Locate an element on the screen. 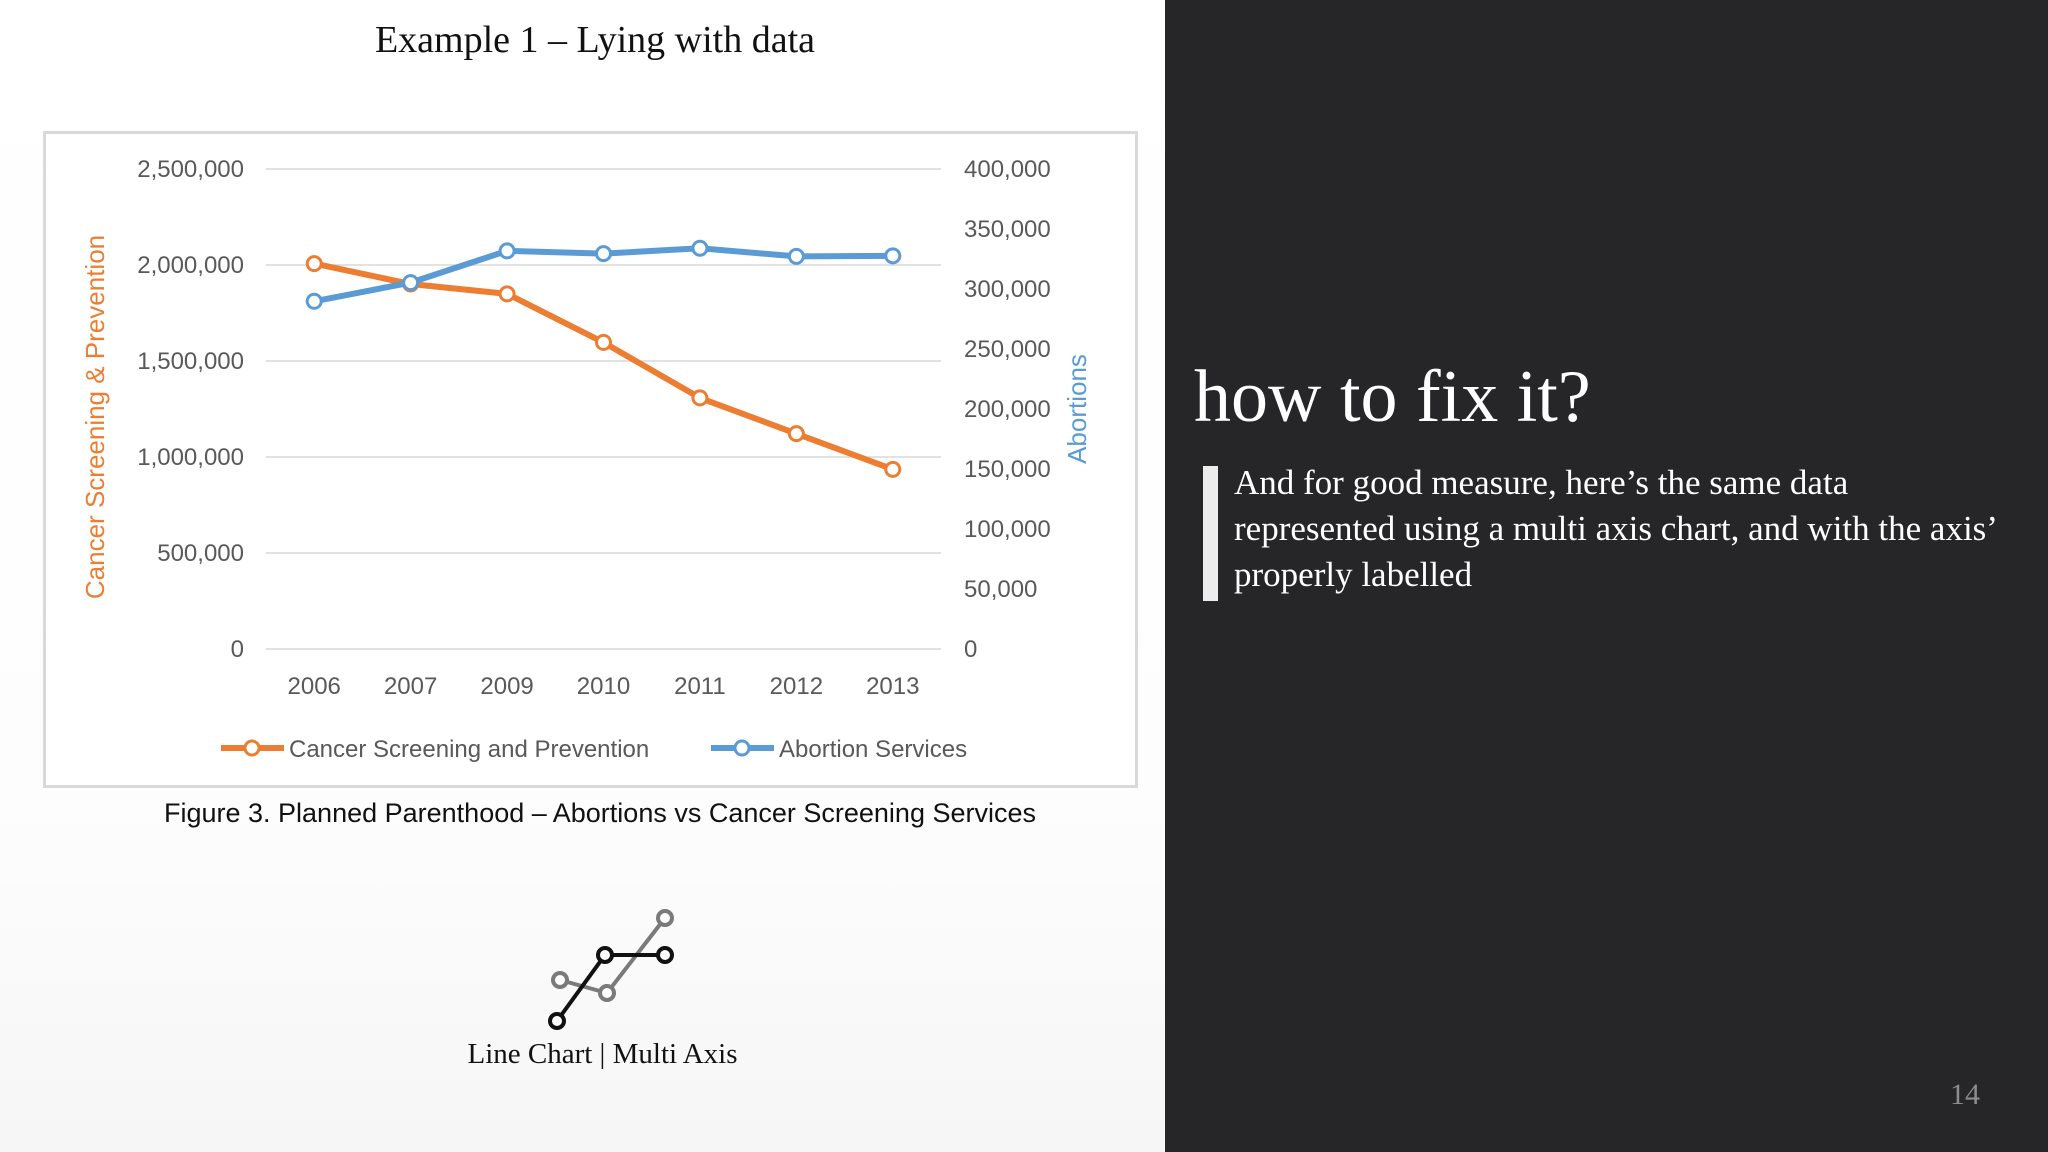 Image resolution: width=2048 pixels, height=1152 pixels. y-tick-label: 500,000 is located at coordinates (200, 553).